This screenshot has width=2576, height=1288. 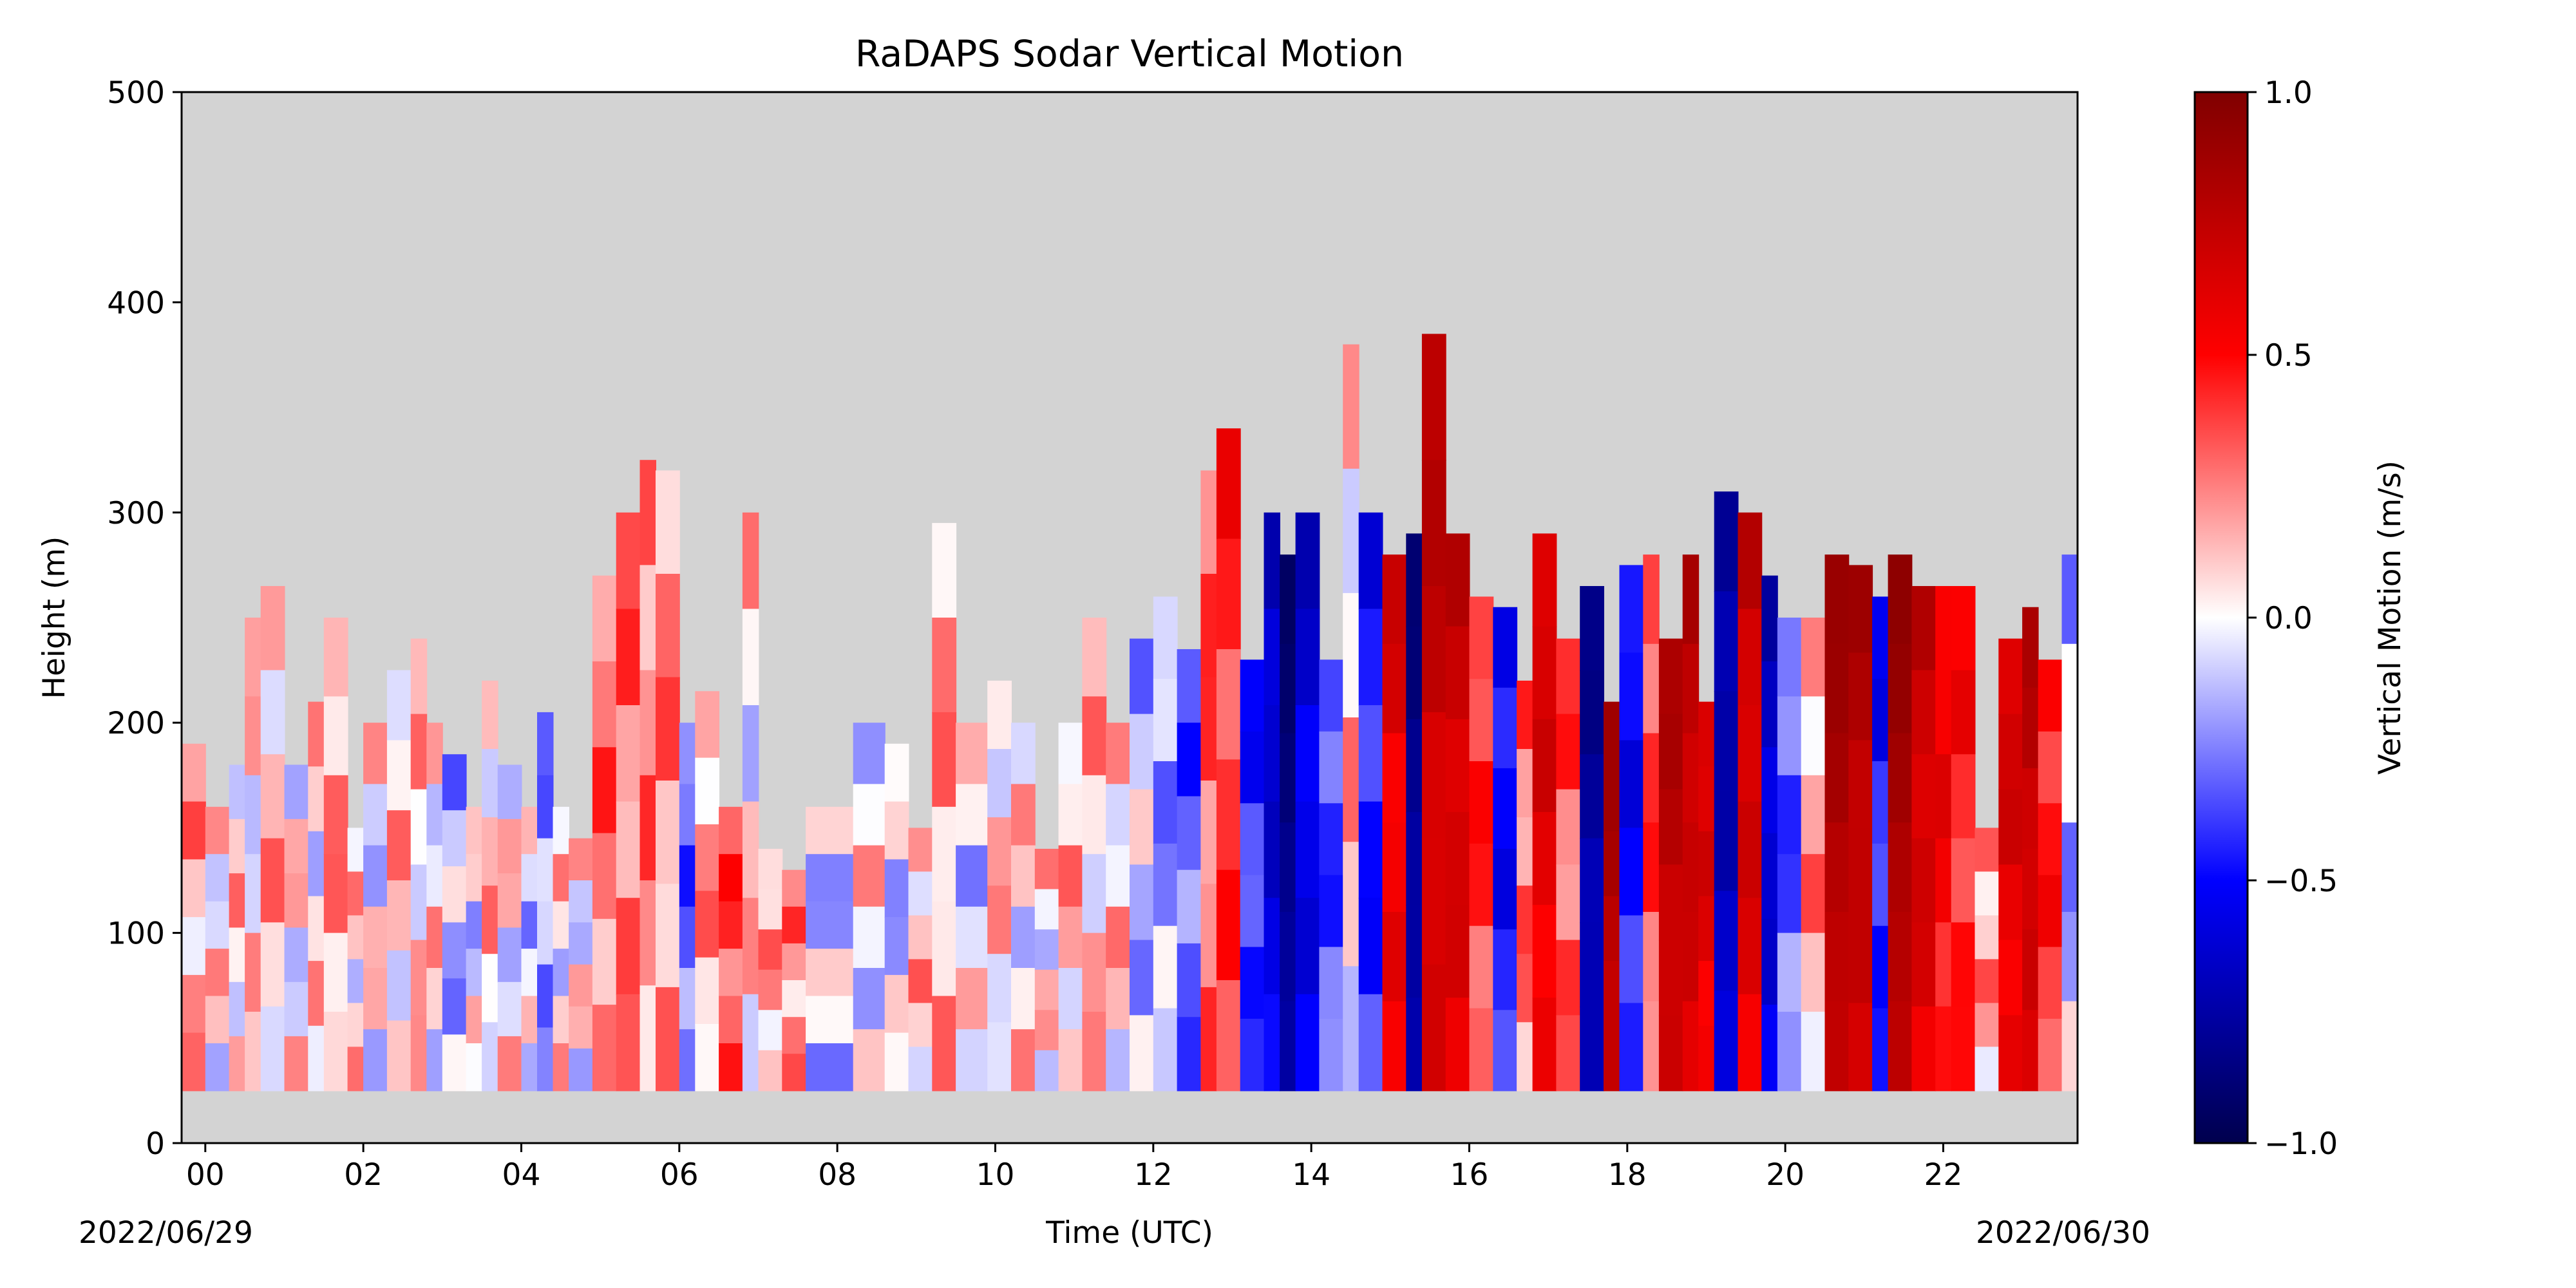 I want to click on x-tick-label: 22, so click(x=1944, y=1175).